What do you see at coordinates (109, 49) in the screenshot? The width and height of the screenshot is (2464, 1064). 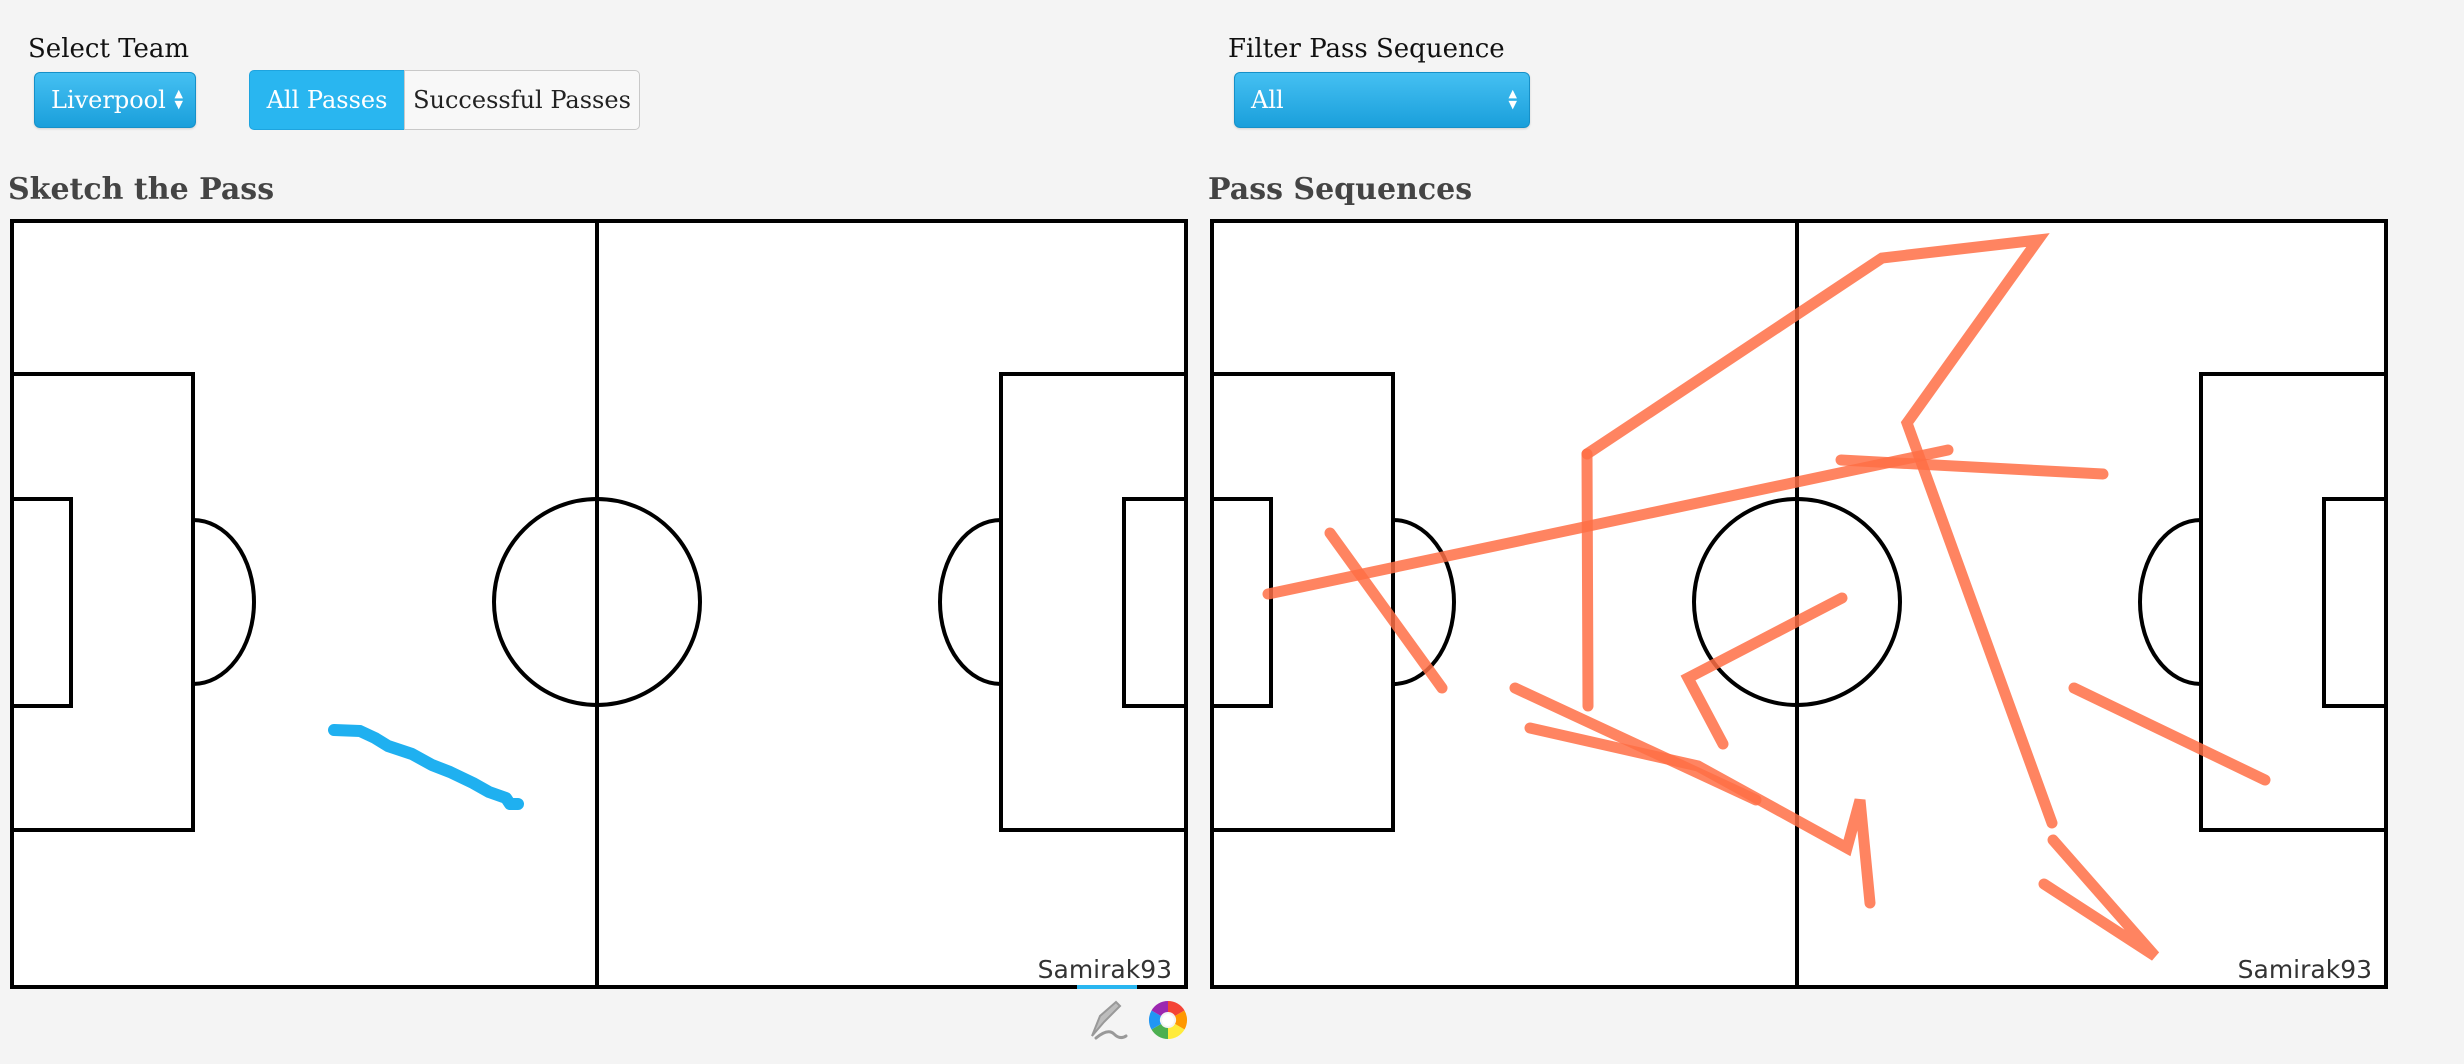 I see `team-label: Select Team` at bounding box center [109, 49].